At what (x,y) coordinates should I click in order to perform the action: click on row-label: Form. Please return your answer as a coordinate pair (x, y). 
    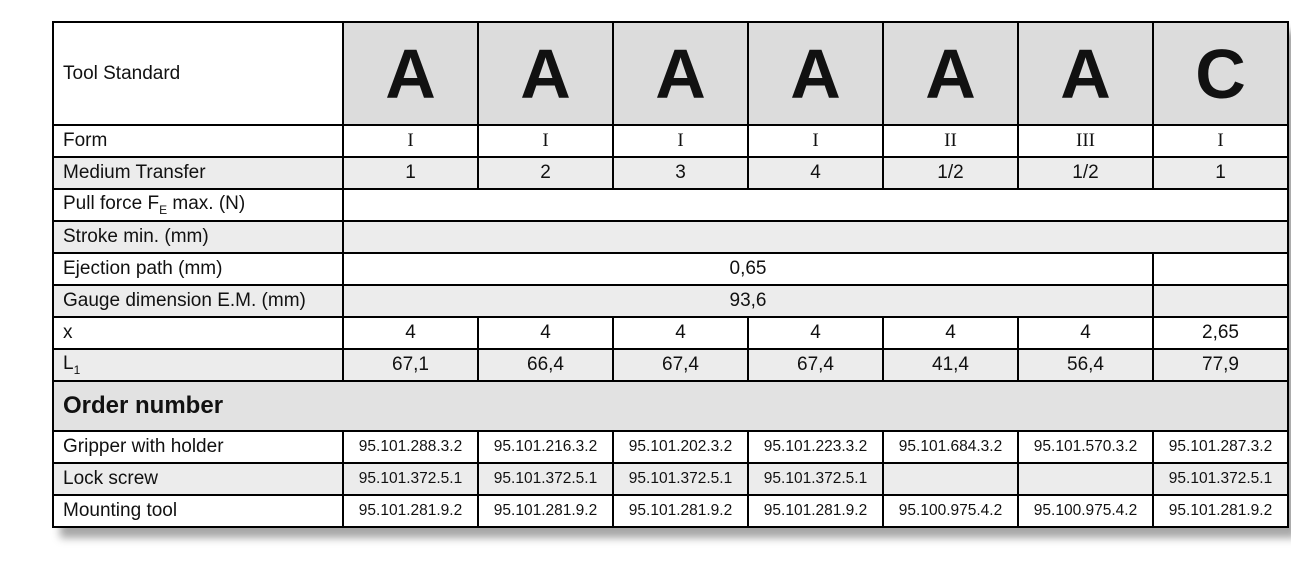
    Looking at the image, I should click on (198, 141).